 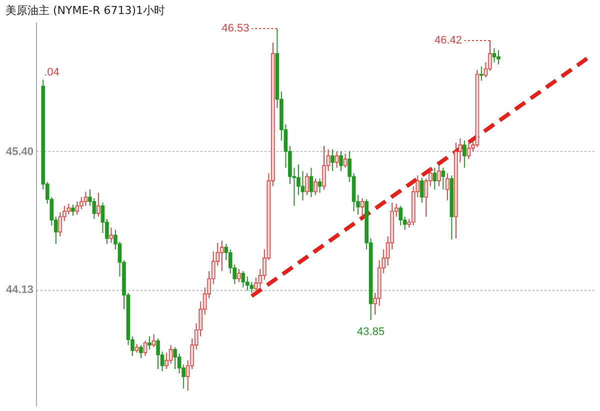 I want to click on y-tick-label: 45.40, so click(x=20, y=152).